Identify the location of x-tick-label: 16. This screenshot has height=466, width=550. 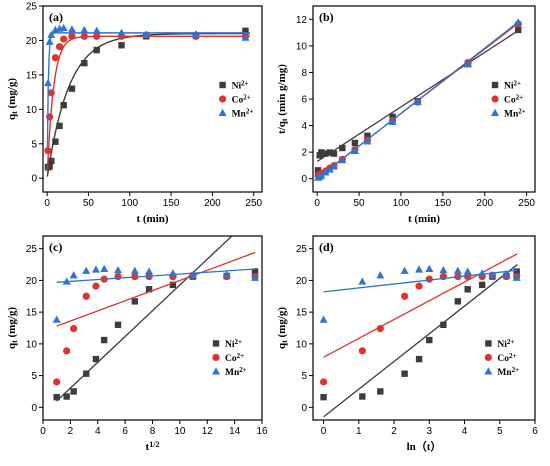
(262, 431).